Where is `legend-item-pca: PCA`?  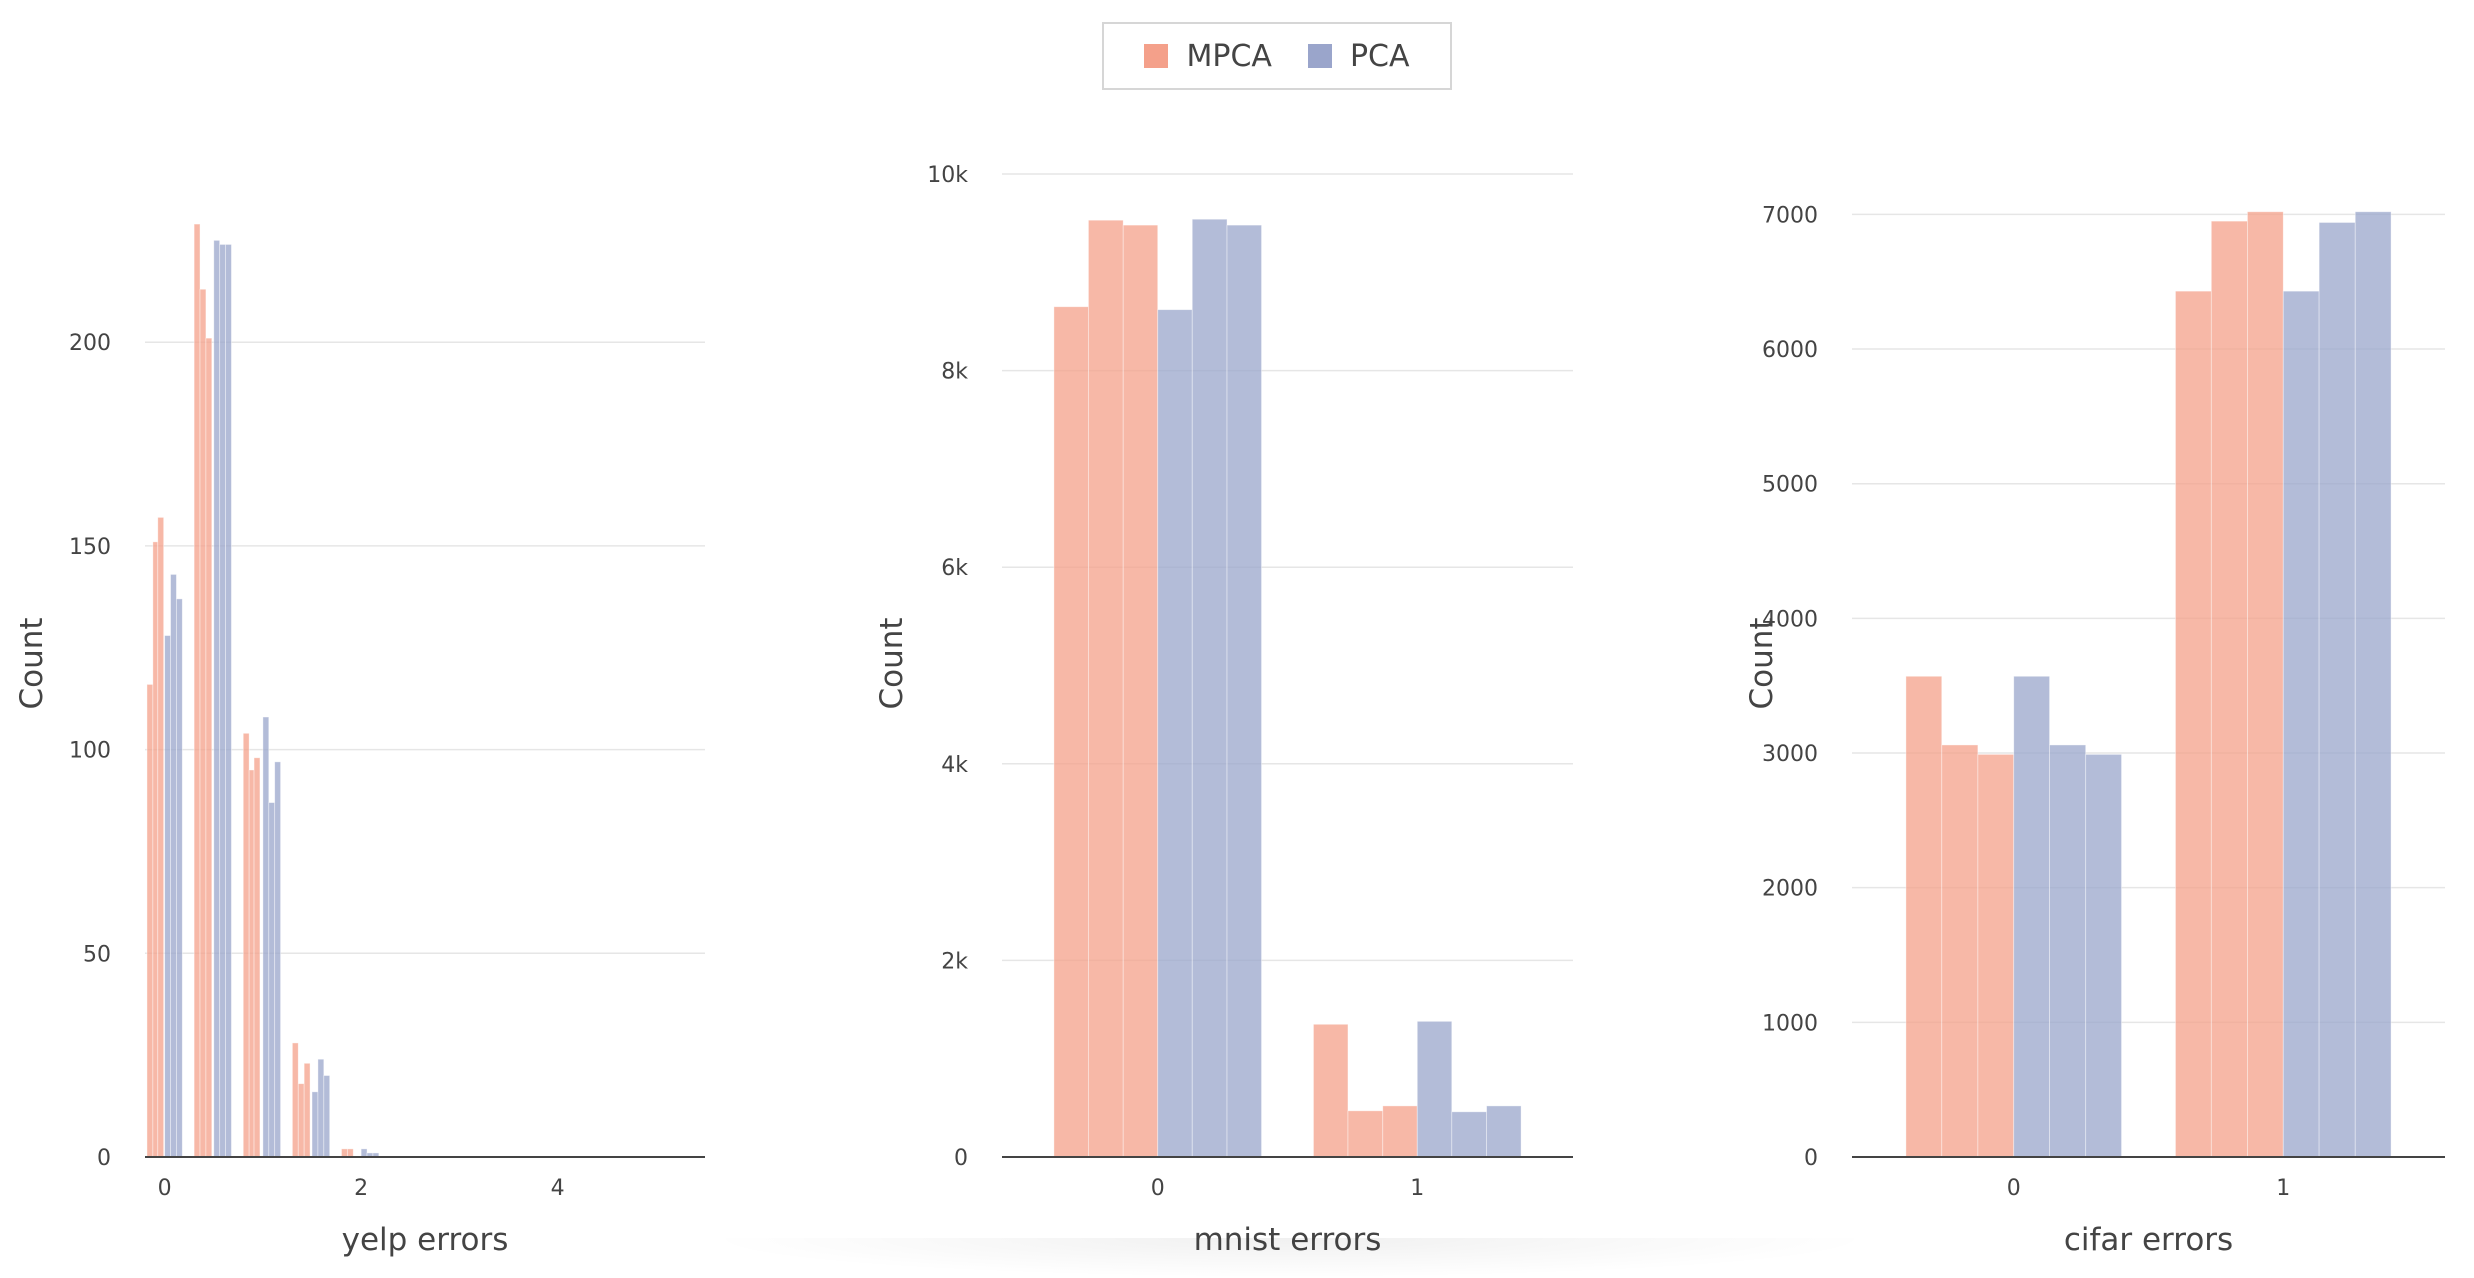
legend-item-pca: PCA is located at coordinates (1358, 56).